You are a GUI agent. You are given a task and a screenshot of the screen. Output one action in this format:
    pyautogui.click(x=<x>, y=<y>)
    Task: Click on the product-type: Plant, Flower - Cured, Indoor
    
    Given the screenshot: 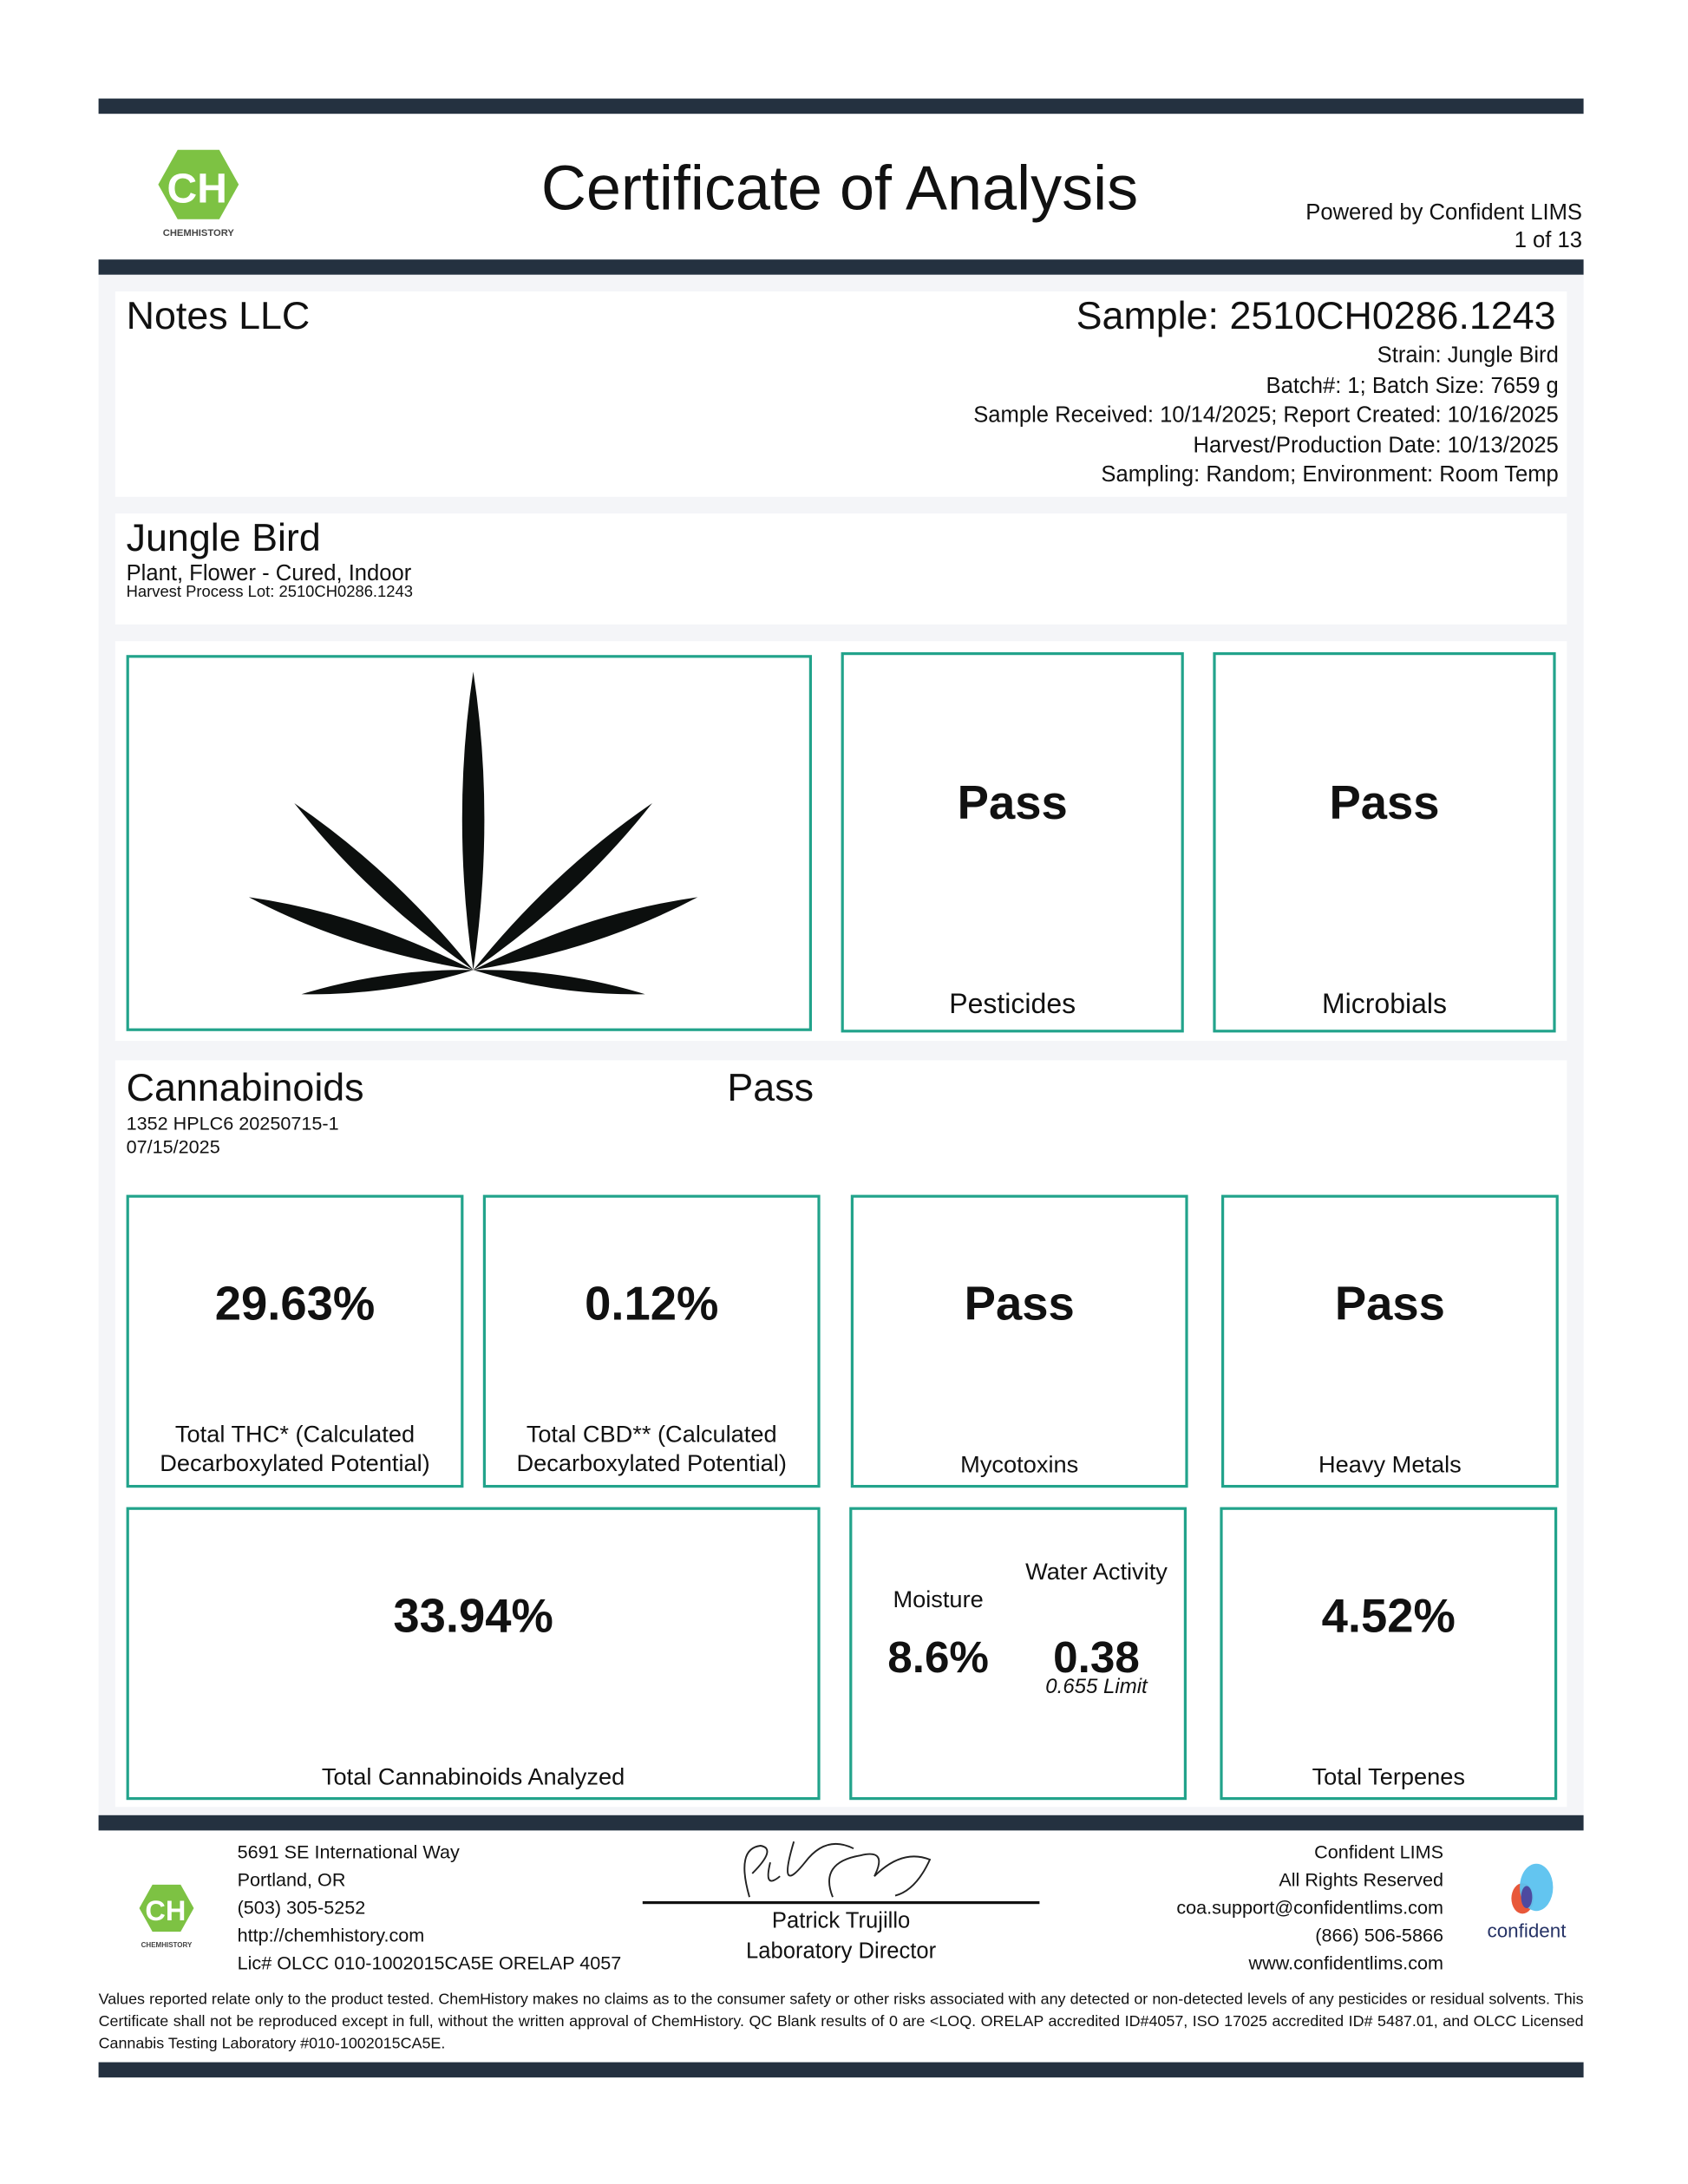 What is the action you would take?
    pyautogui.click(x=269, y=574)
    